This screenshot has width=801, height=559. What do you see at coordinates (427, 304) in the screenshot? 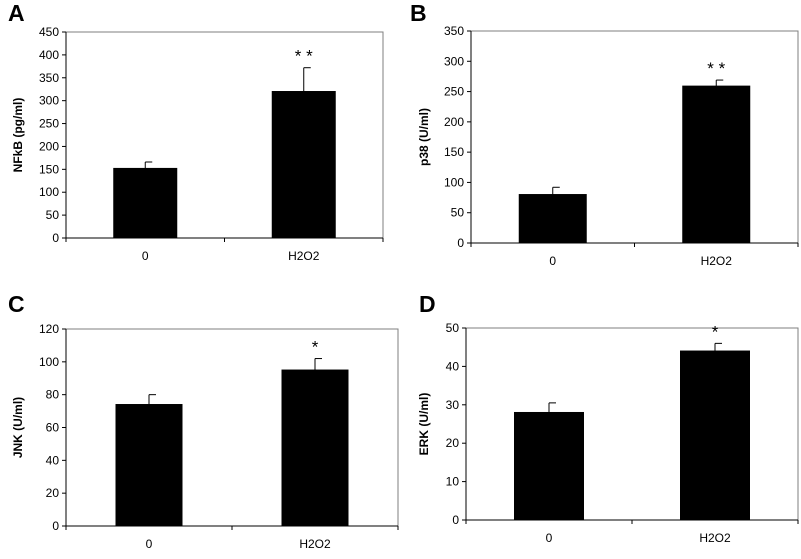
I see `panel-letter: D` at bounding box center [427, 304].